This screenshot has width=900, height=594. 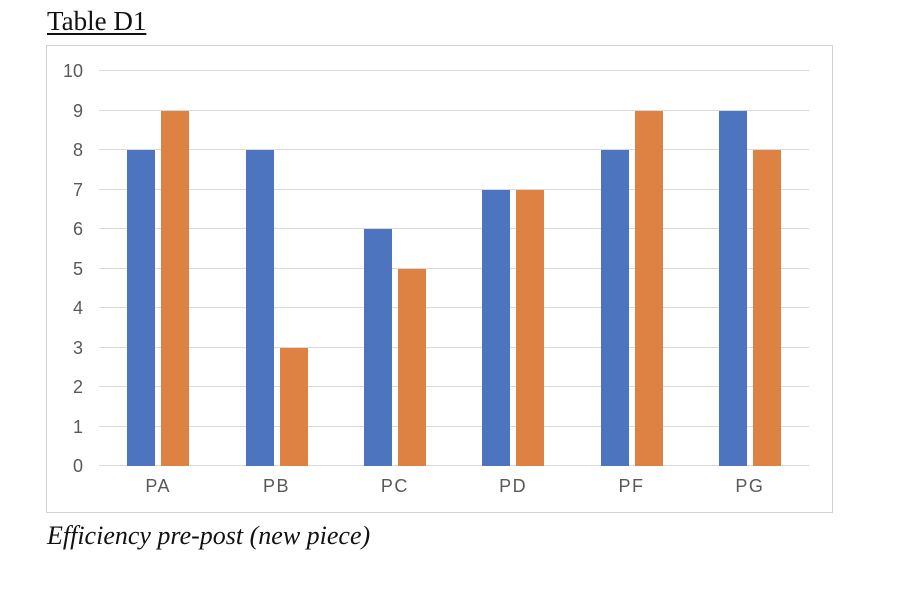 I want to click on x-category-label: PA, so click(x=158, y=486).